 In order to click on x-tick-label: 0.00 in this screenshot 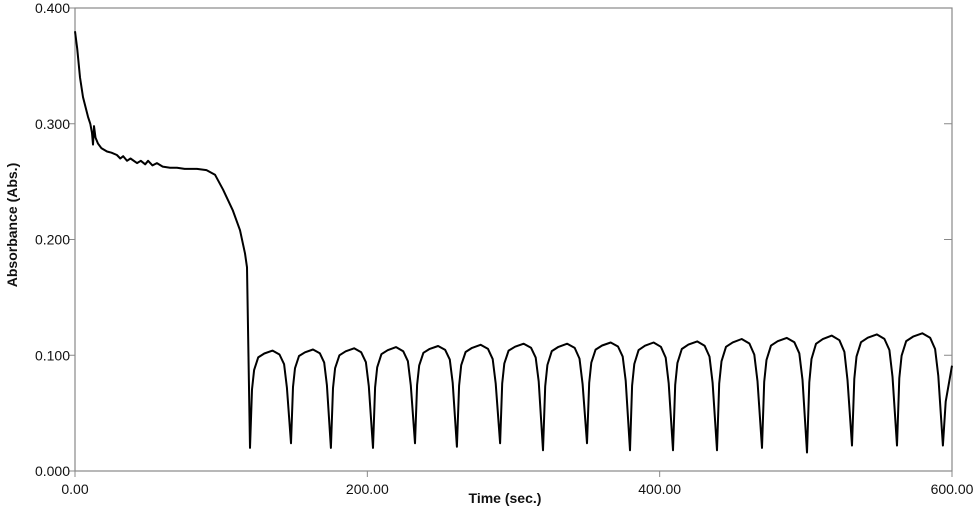, I will do `click(74, 489)`.